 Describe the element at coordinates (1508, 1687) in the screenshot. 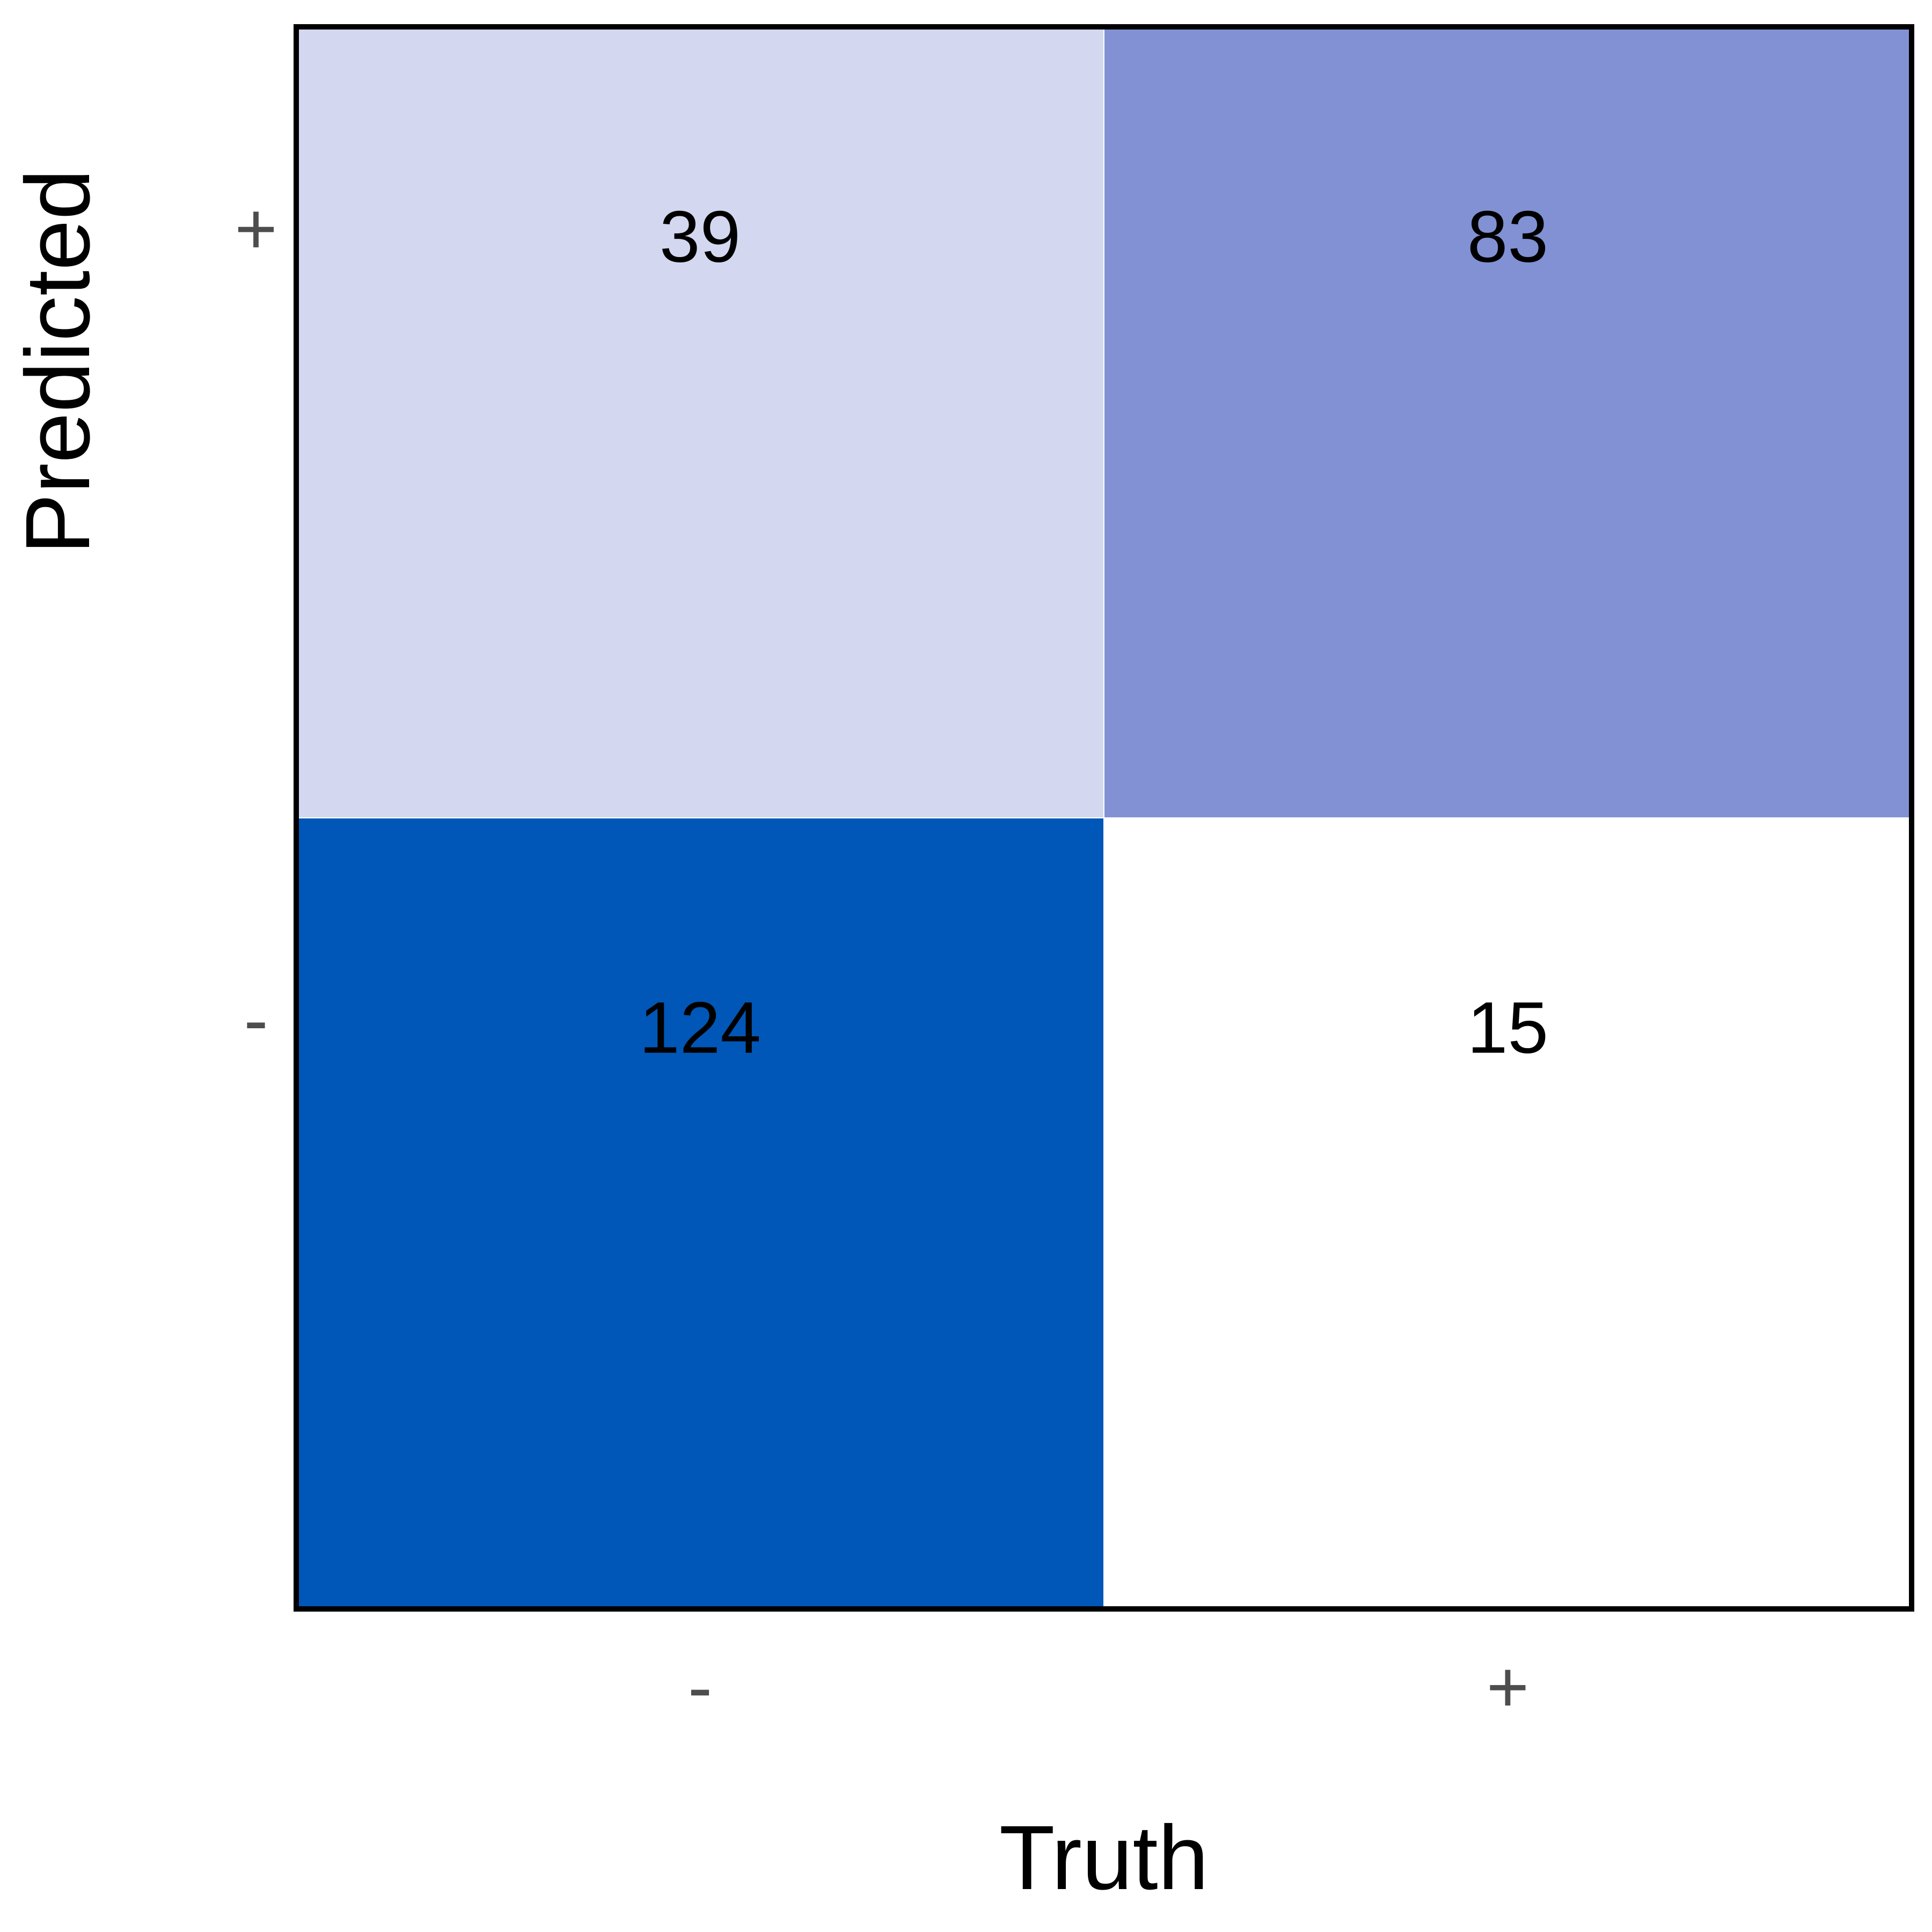

I see `x-tick-label-1: +` at that location.